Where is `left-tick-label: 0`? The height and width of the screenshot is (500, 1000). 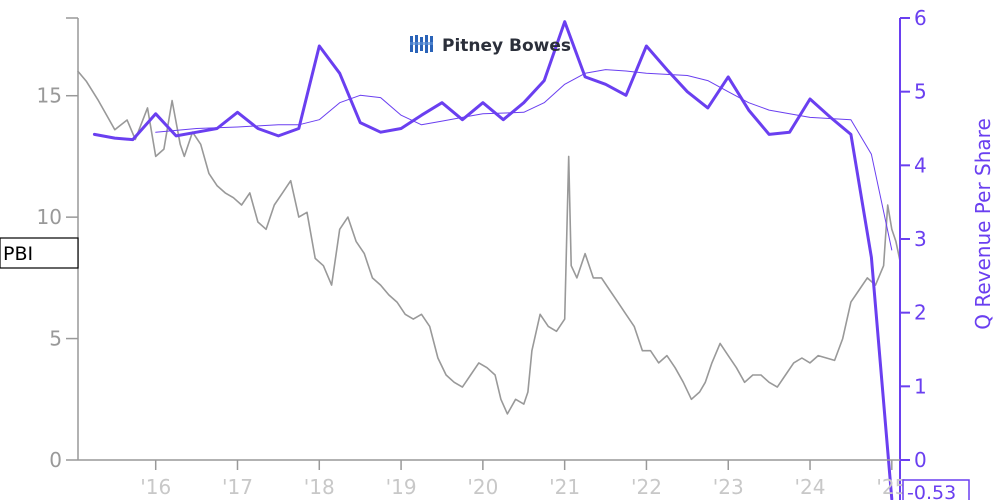
left-tick-label: 0 is located at coordinates (55, 460).